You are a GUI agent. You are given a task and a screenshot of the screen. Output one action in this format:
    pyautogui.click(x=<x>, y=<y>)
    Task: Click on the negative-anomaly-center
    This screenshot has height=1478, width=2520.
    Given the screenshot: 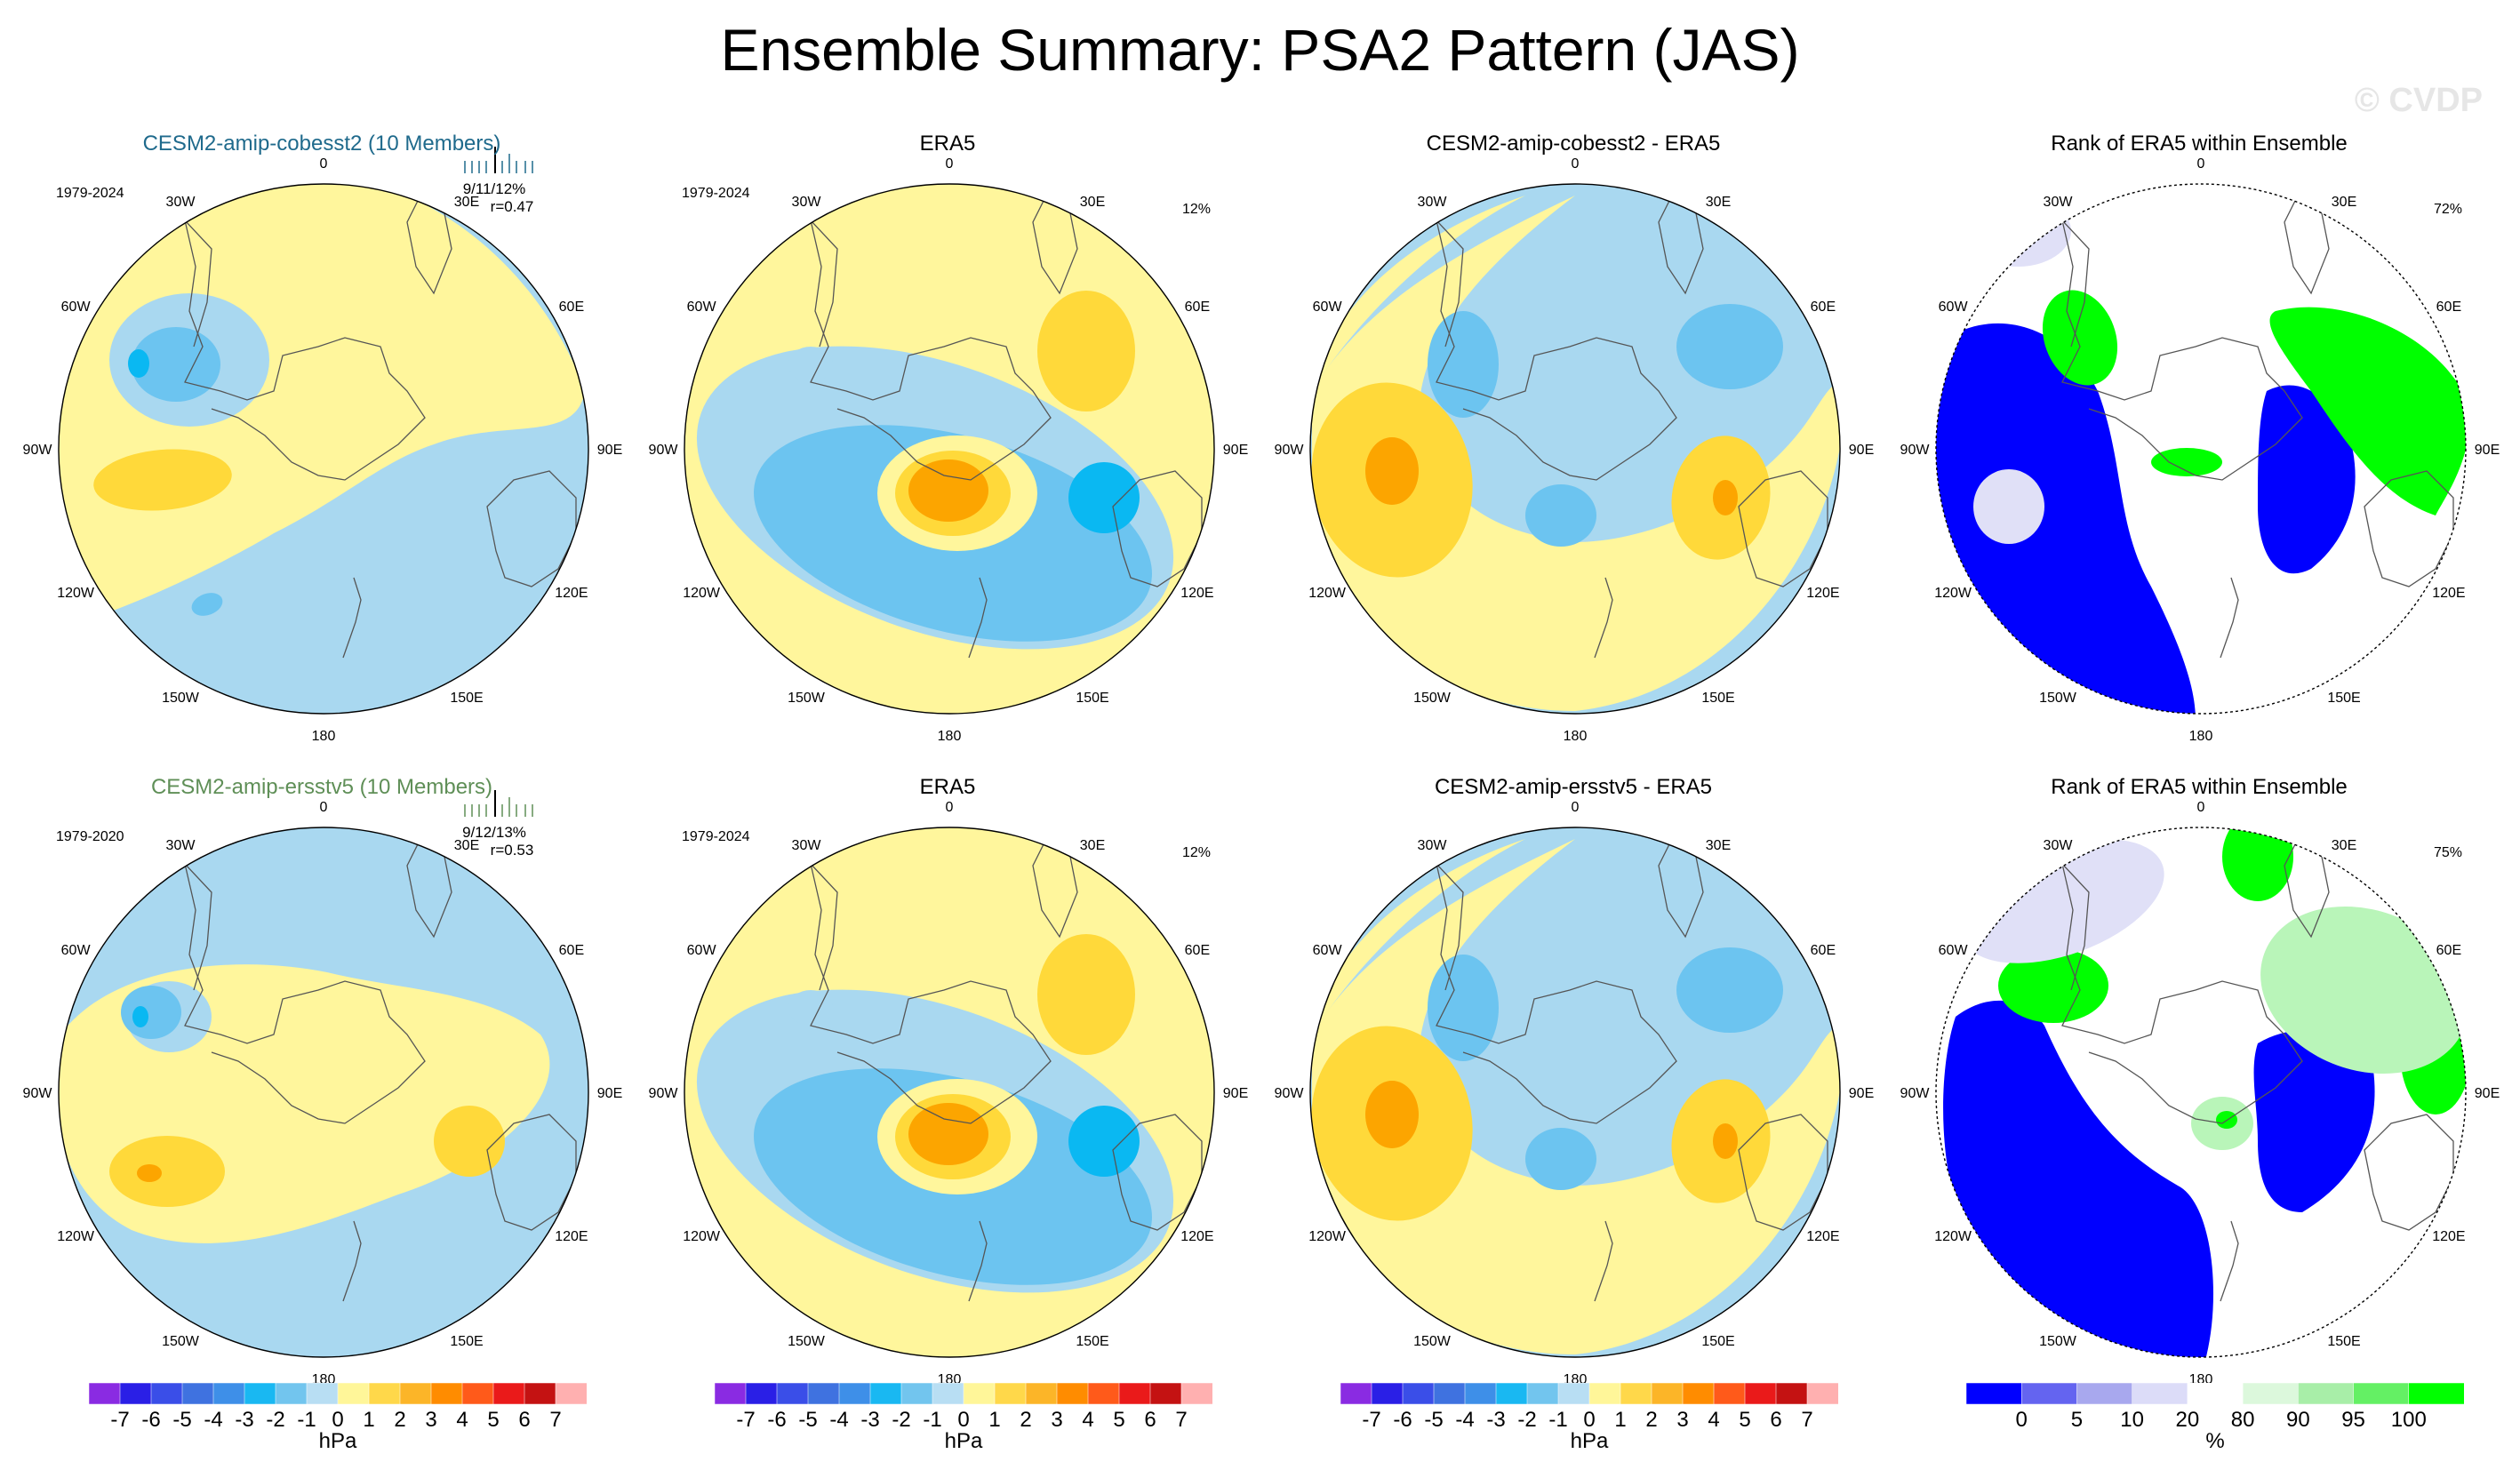 What is the action you would take?
    pyautogui.click(x=1560, y=515)
    